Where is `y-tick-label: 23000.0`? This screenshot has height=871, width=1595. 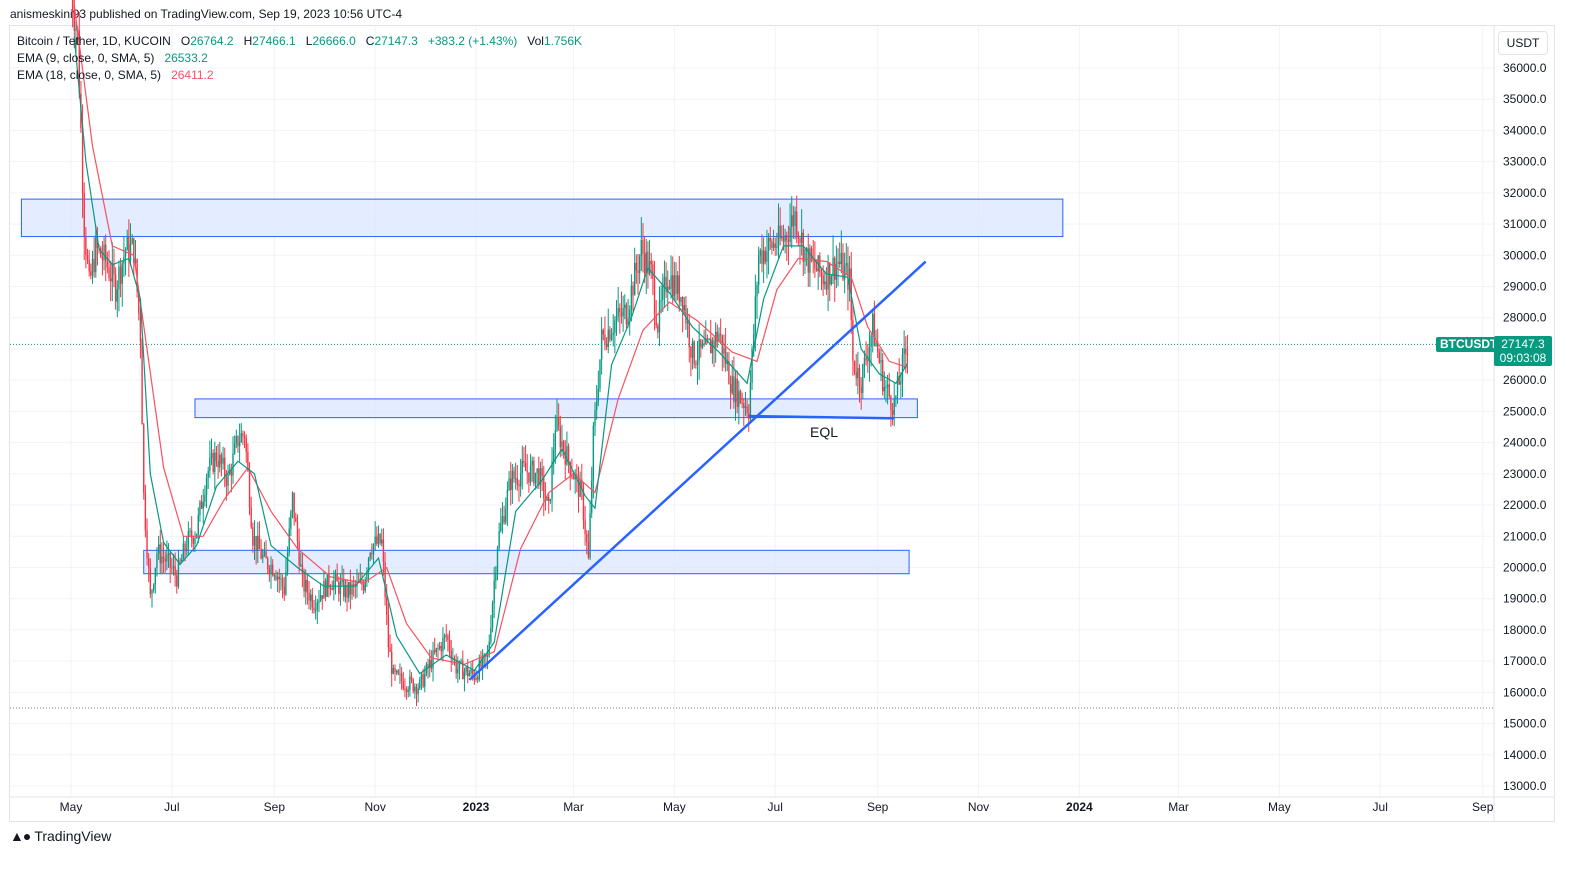
y-tick-label: 23000.0 is located at coordinates (1525, 474).